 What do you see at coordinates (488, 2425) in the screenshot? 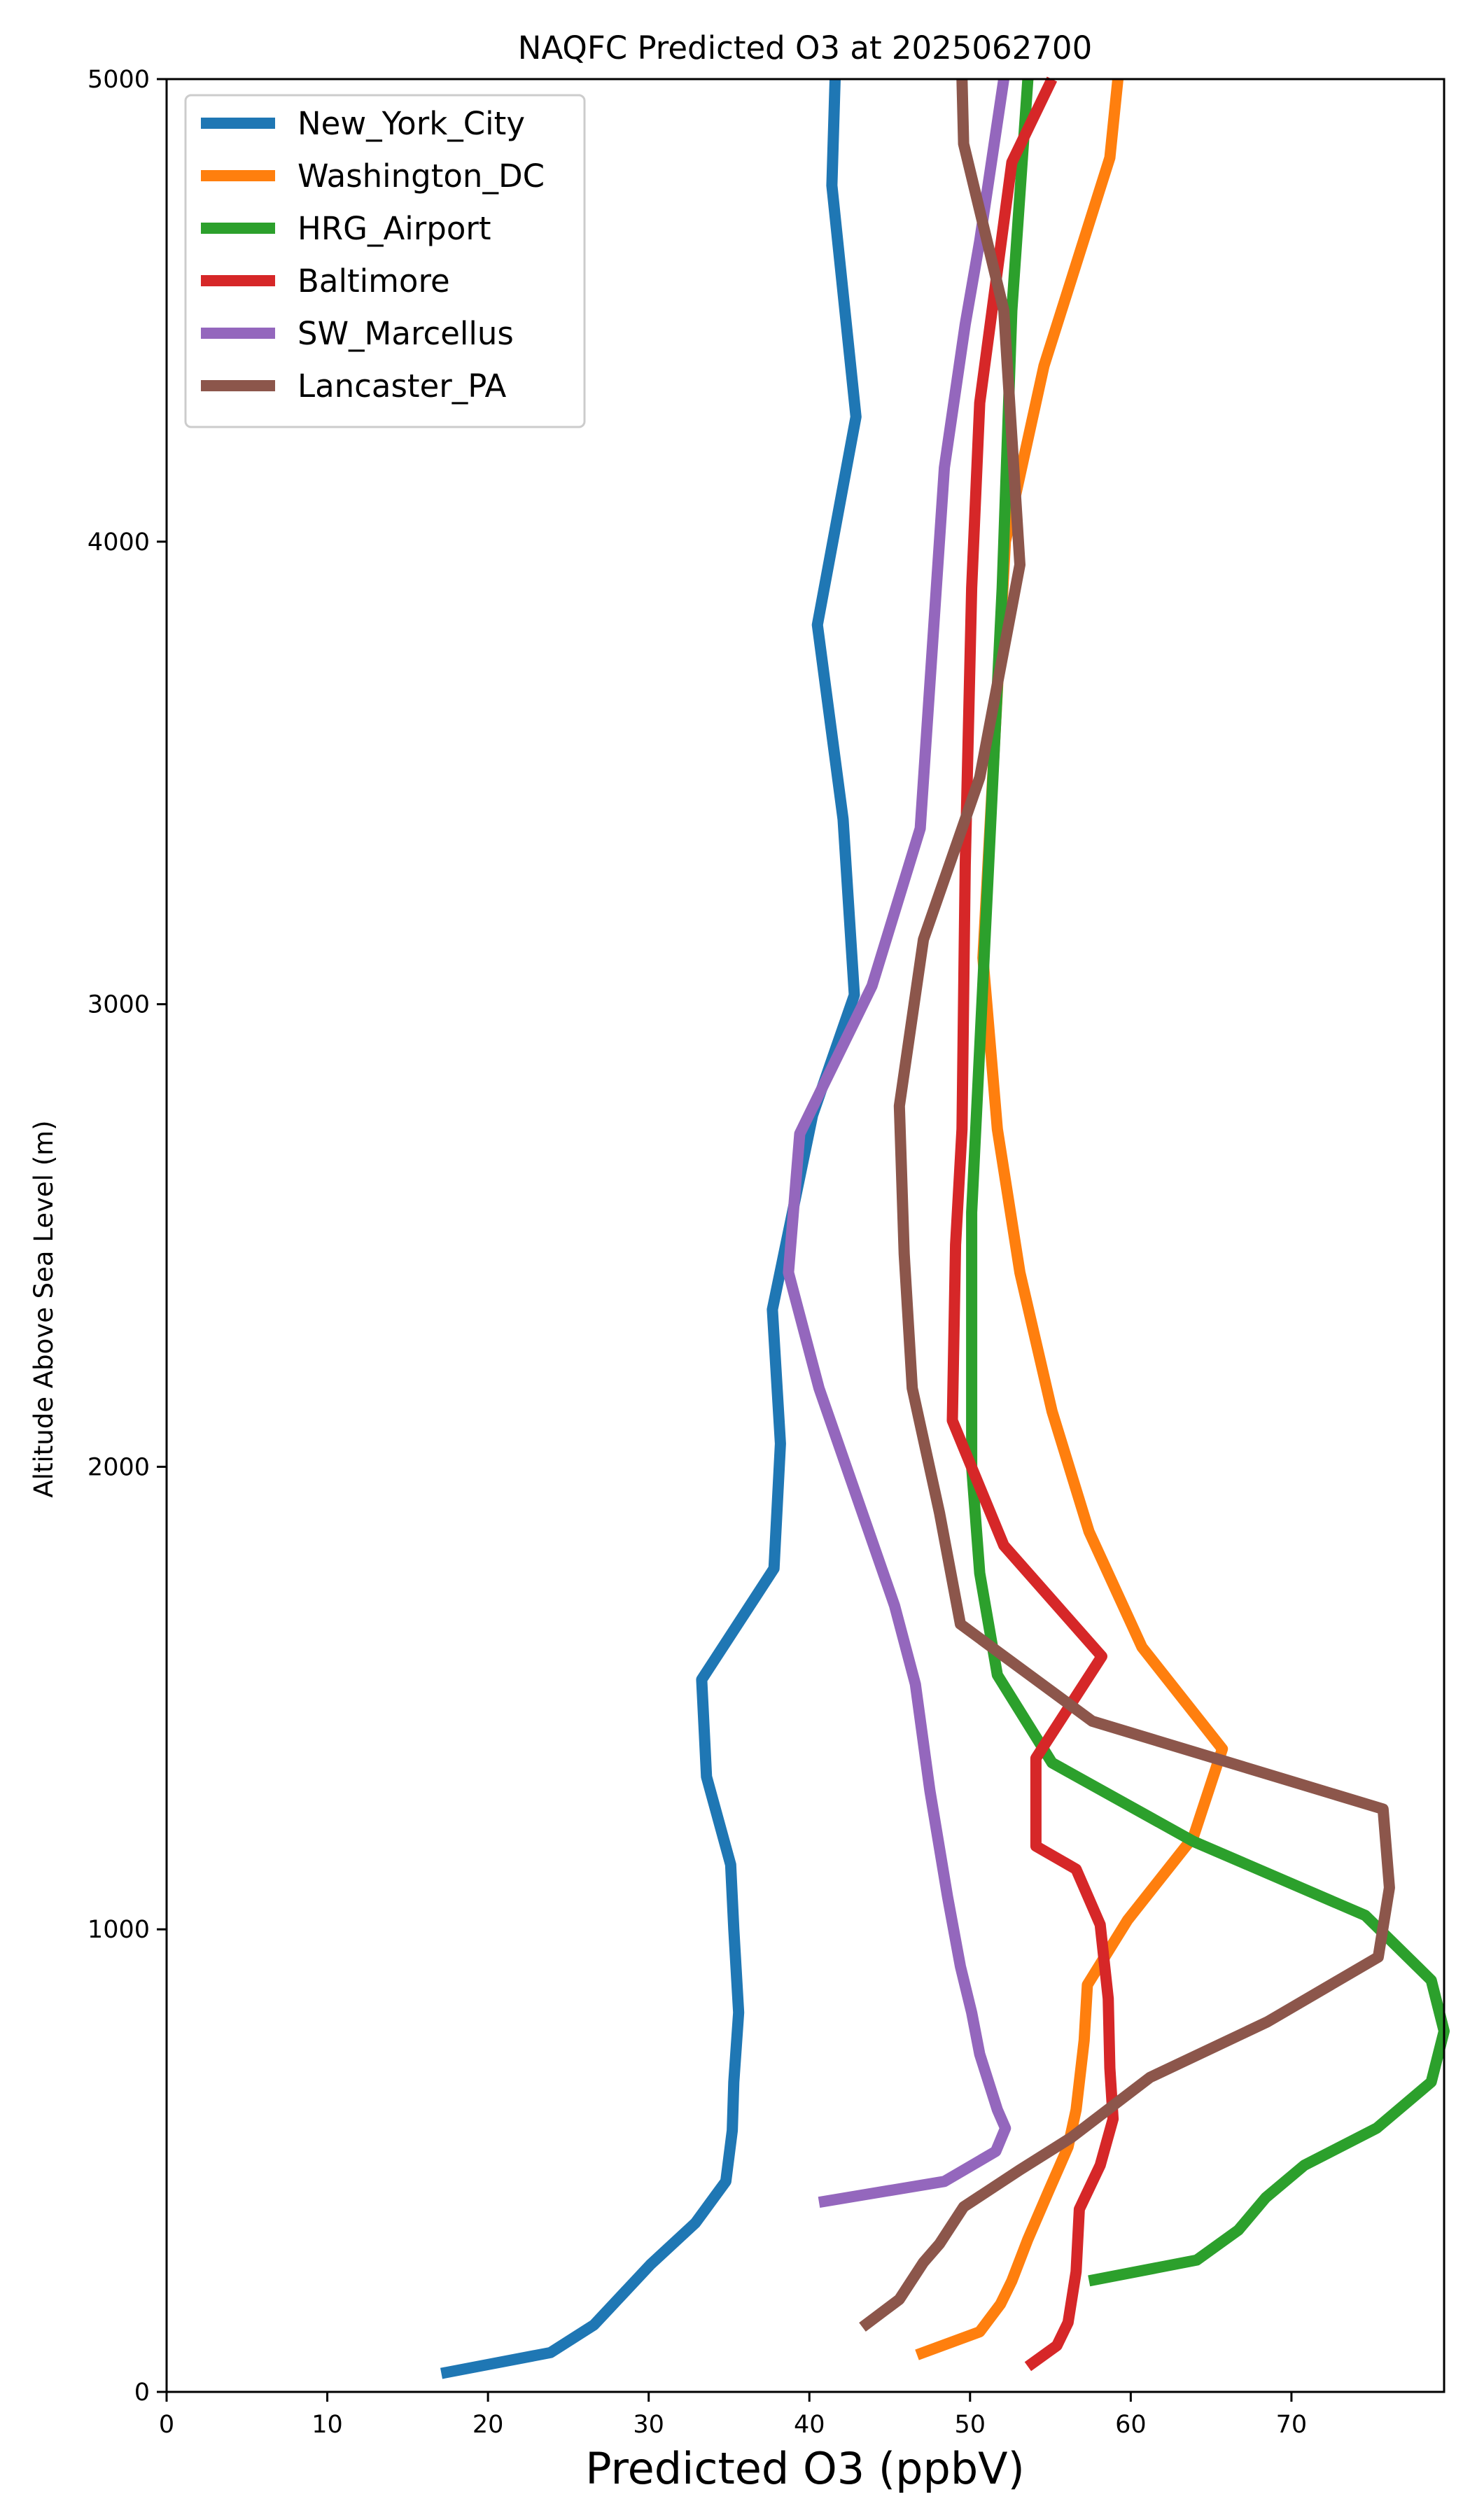
I see `x-tick-label: 20` at bounding box center [488, 2425].